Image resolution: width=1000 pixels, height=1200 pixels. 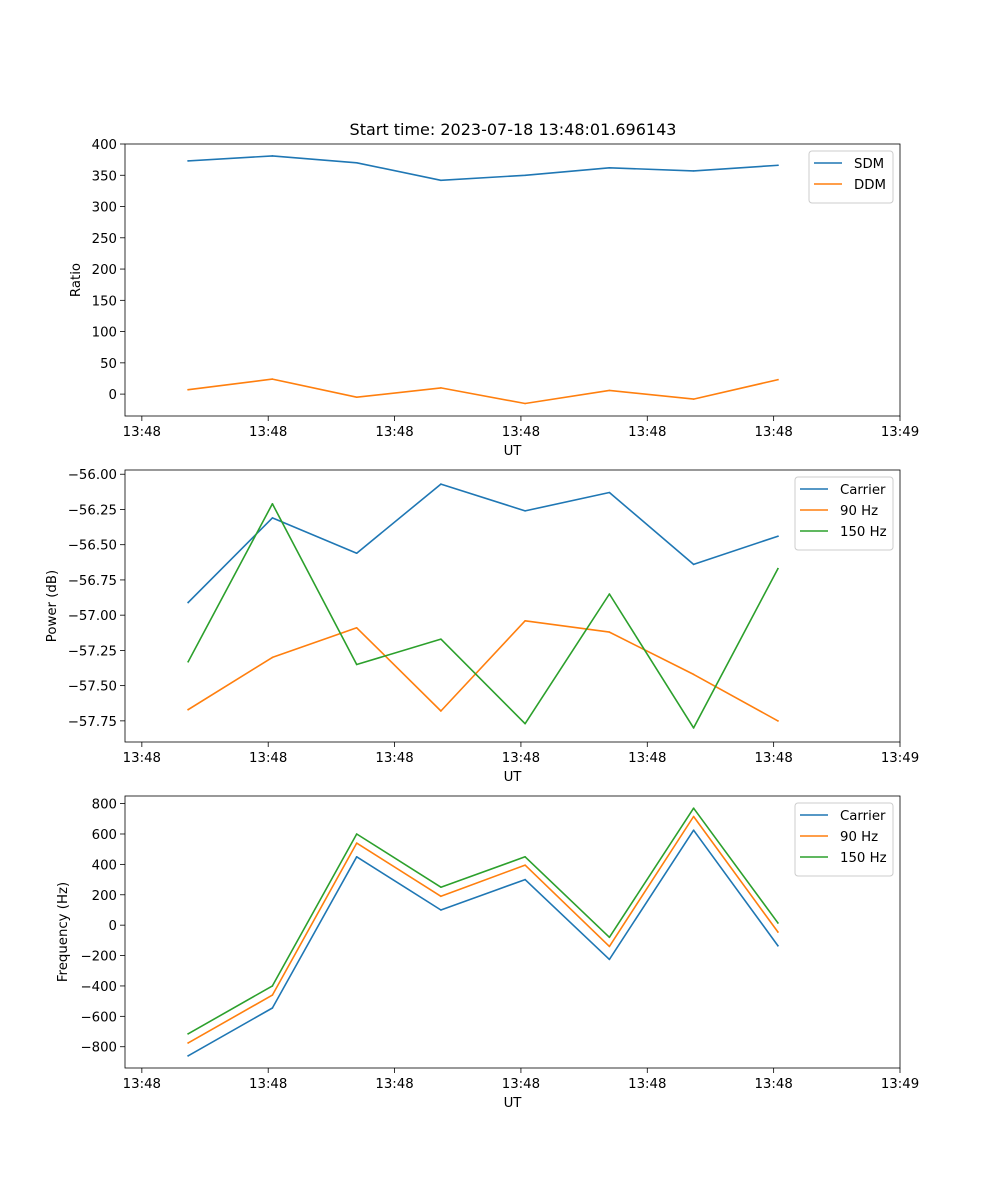 I want to click on y-tick-label: −56.50, so click(x=92, y=546).